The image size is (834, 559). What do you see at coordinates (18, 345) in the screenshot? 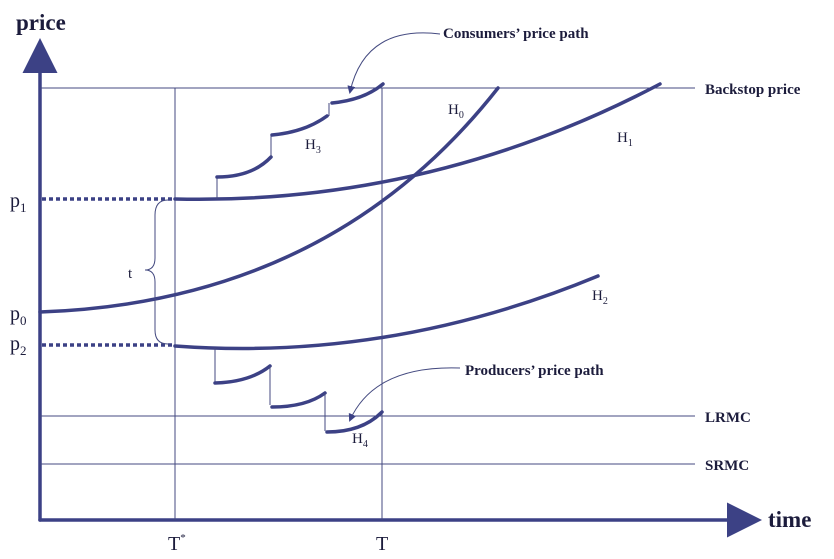
I see `p2-label: p2` at bounding box center [18, 345].